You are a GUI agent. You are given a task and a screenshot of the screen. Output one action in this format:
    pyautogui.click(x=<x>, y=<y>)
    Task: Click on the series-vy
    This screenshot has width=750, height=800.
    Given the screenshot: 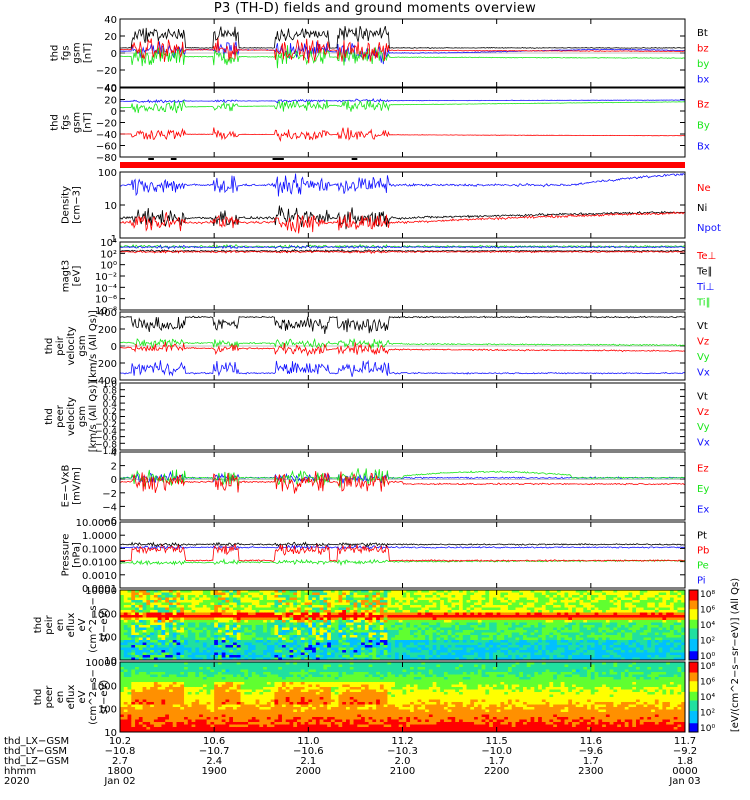 What is the action you would take?
    pyautogui.click(x=402, y=343)
    